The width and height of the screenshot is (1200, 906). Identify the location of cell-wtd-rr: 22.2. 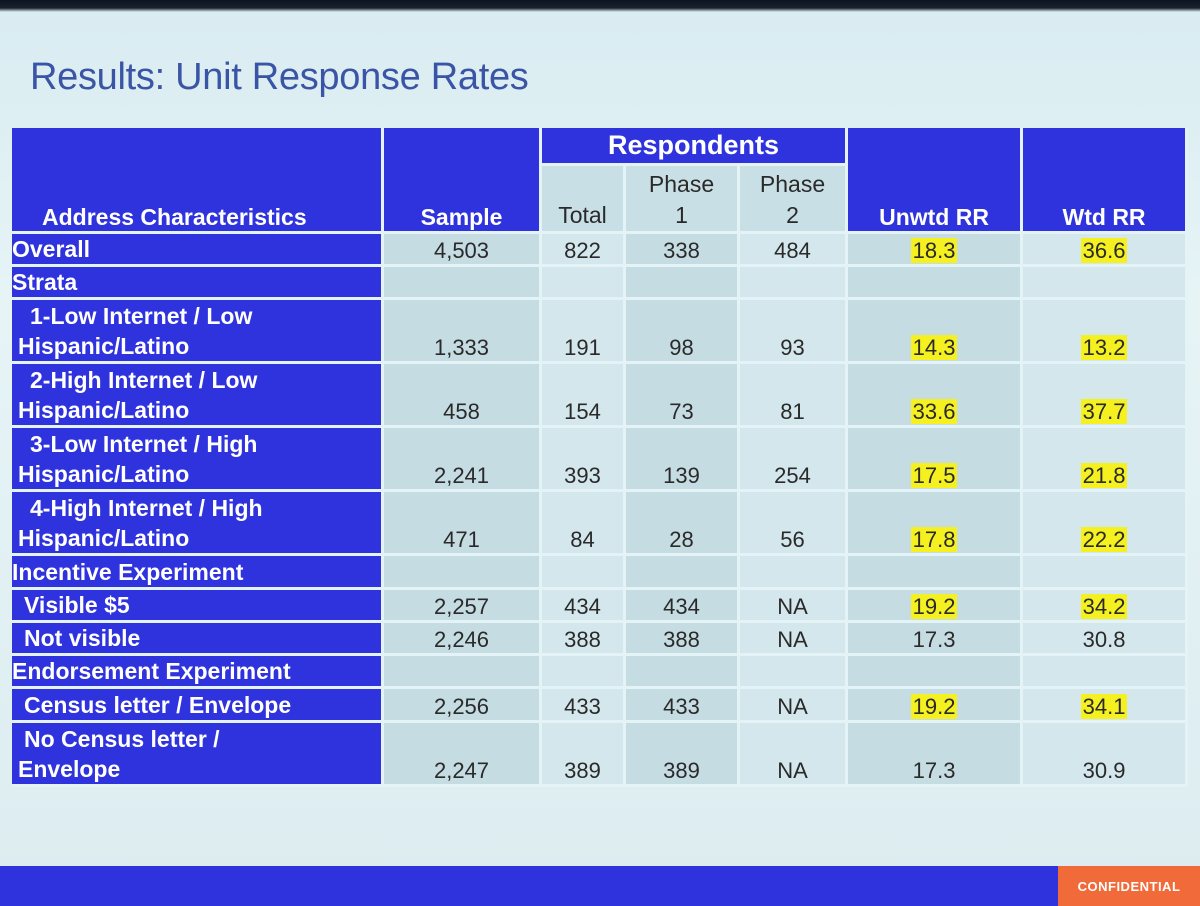
(1106, 524).